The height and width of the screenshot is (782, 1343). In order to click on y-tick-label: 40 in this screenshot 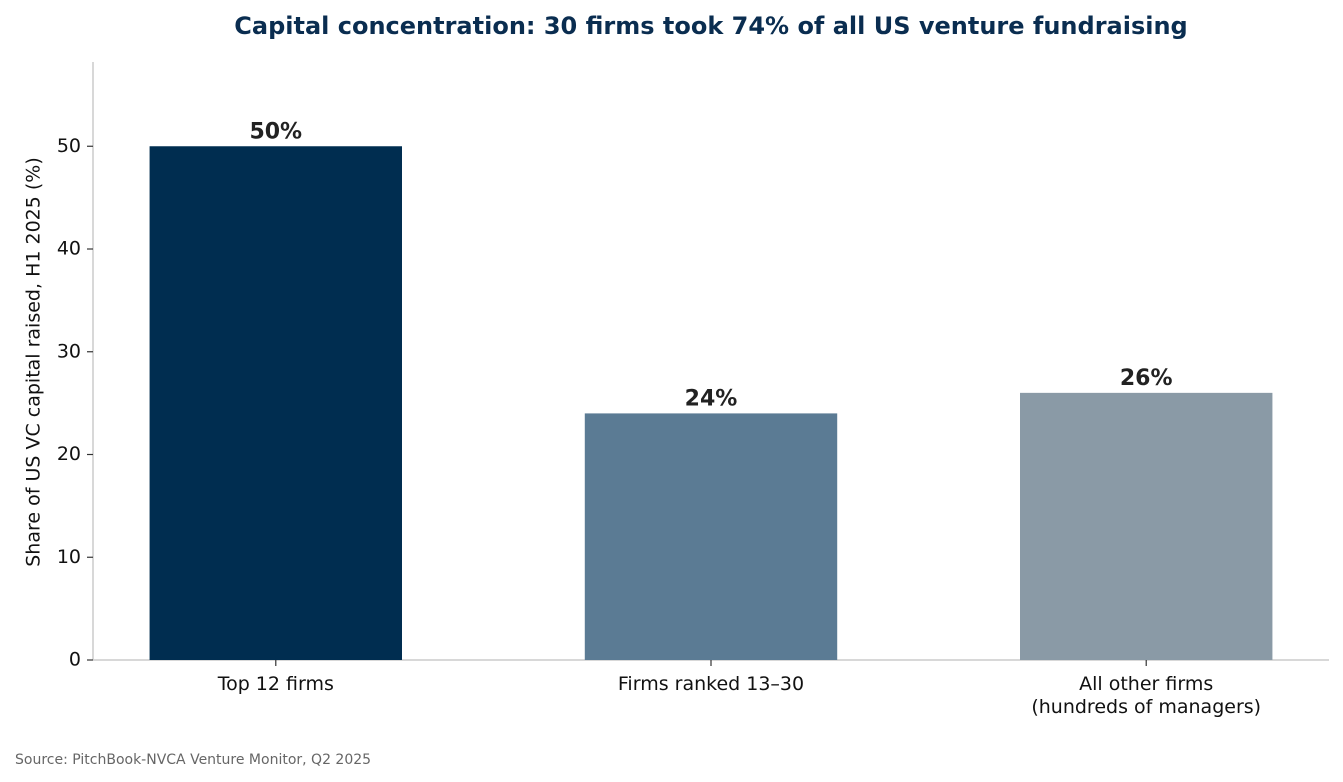, I will do `click(69, 249)`.